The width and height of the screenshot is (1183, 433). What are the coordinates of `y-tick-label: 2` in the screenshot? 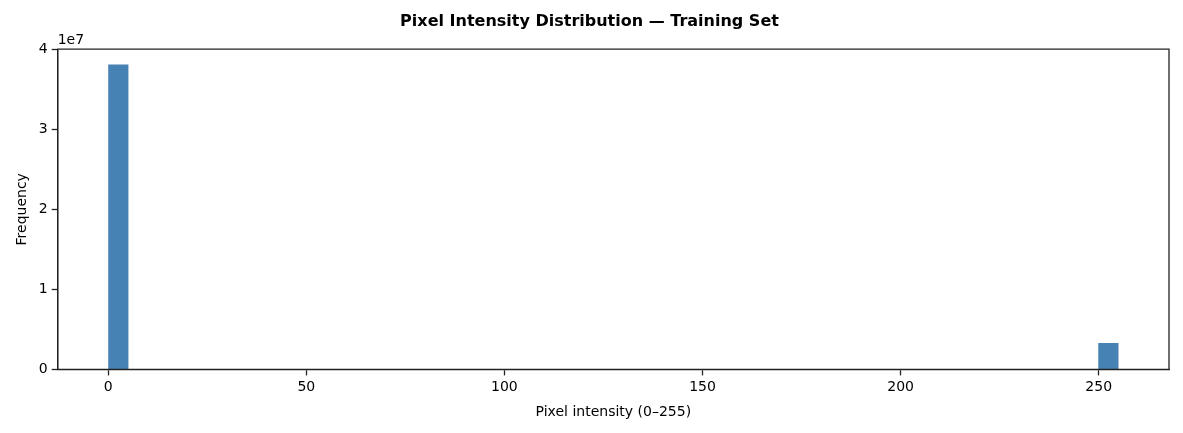 It's located at (43, 207).